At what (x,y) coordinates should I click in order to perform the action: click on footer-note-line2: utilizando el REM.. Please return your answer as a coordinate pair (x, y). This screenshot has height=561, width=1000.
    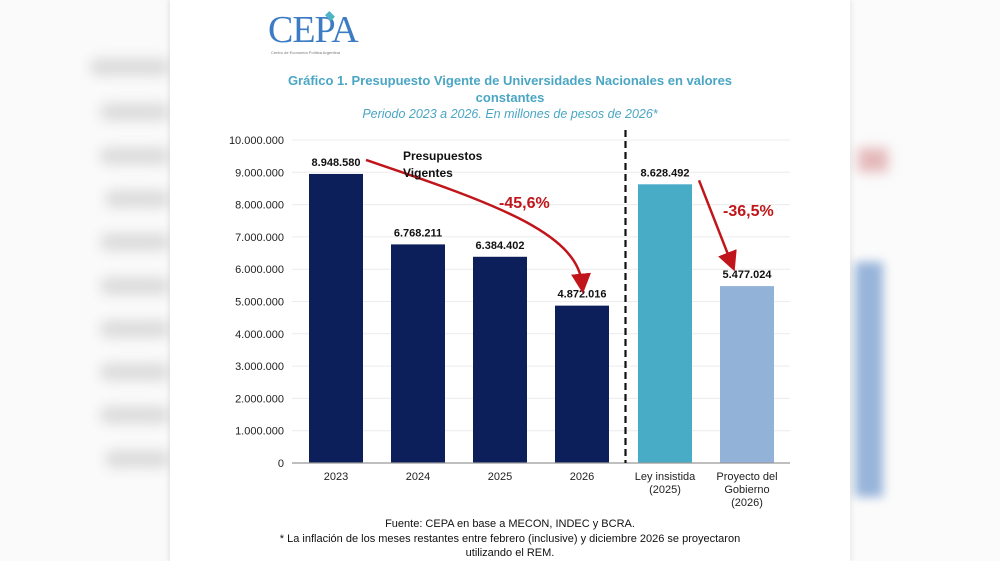
    Looking at the image, I should click on (510, 553).